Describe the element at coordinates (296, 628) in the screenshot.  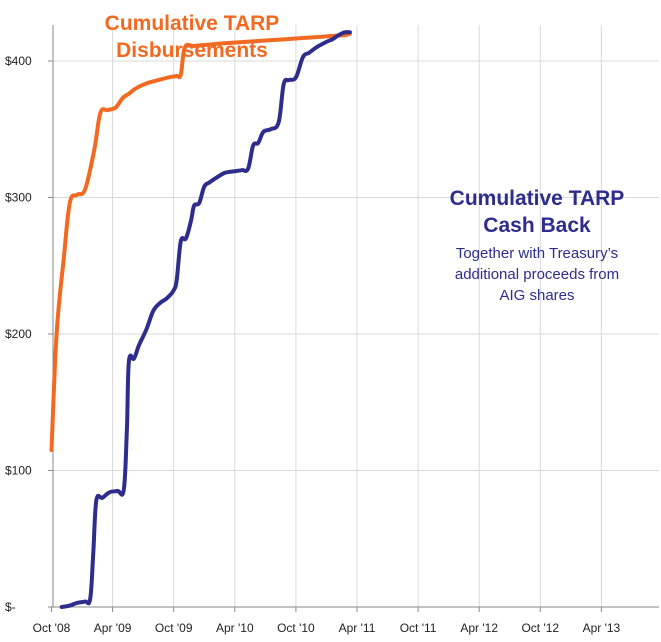
I see `x-tick-label: Oct '10` at that location.